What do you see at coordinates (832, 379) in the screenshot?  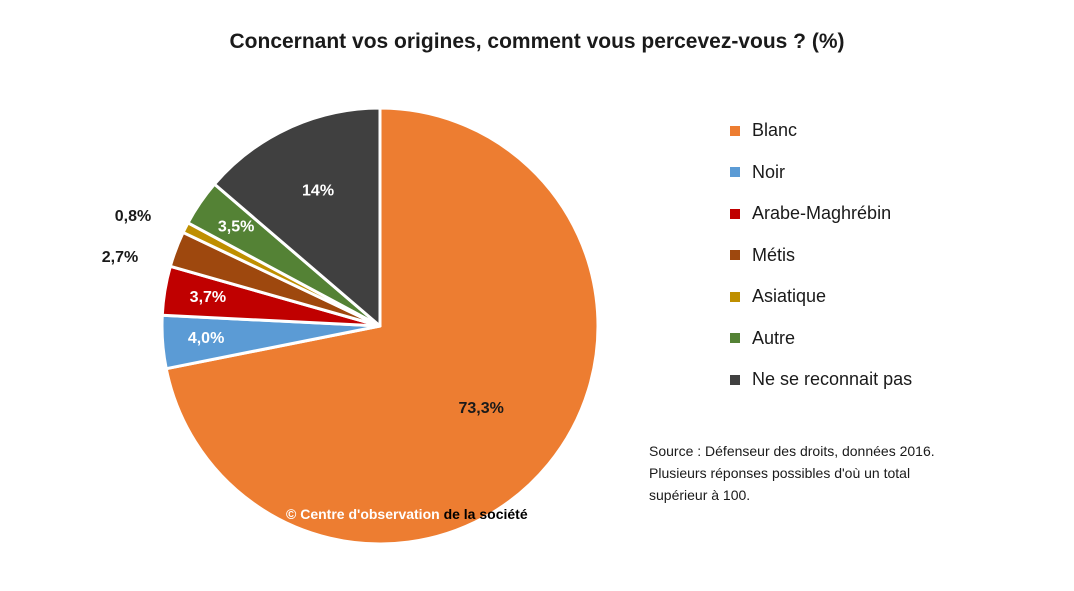 I see `legend-label: Ne se reconnait pas` at bounding box center [832, 379].